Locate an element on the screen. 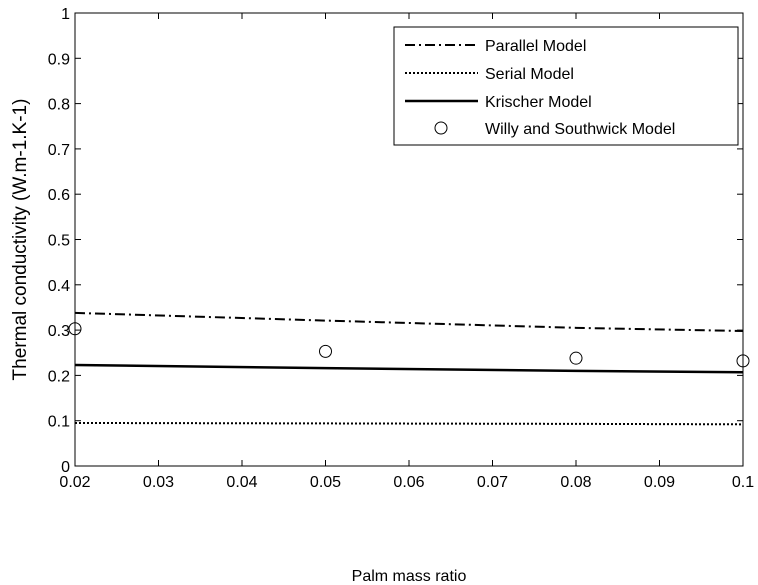  y-tick-label: 0 is located at coordinates (65, 467).